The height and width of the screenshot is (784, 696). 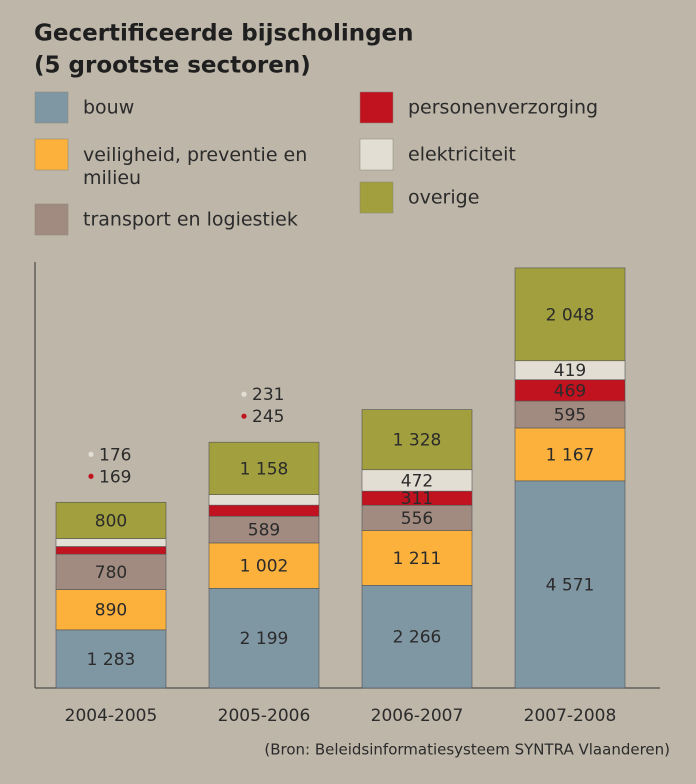 What do you see at coordinates (570, 585) in the screenshot?
I see `value-label: 4 571` at bounding box center [570, 585].